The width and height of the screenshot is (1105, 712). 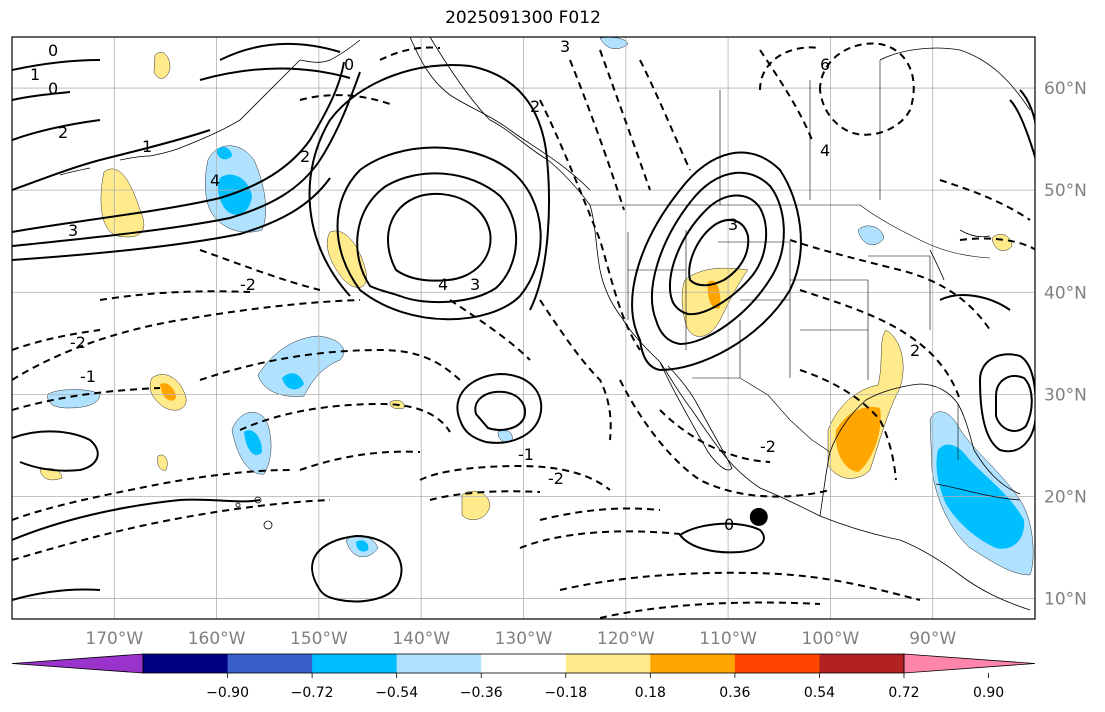 What do you see at coordinates (1065, 344) in the screenshot?
I see `latitude-tick-labels: 60°N 50°N 40°N 30°N 20°N 10°N` at bounding box center [1065, 344].